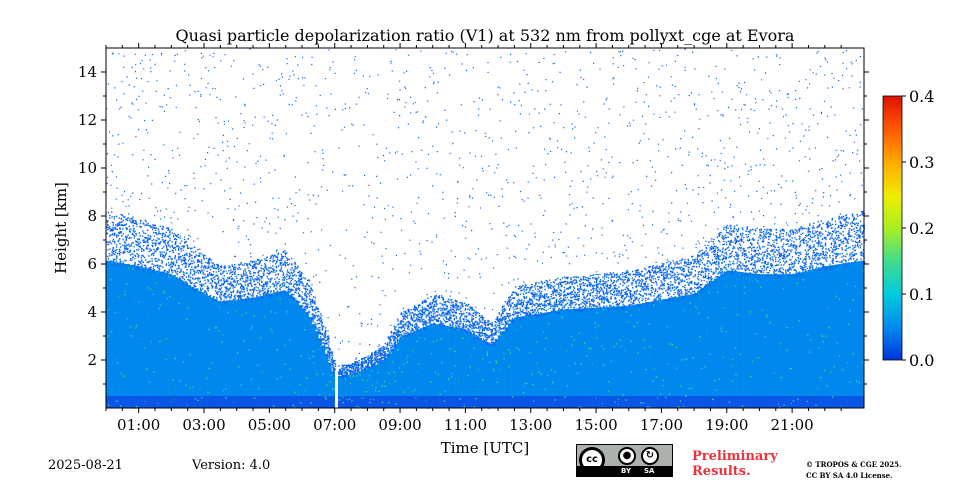 This screenshot has width=960, height=481. I want to click on x-tick-label: 17:00, so click(661, 425).